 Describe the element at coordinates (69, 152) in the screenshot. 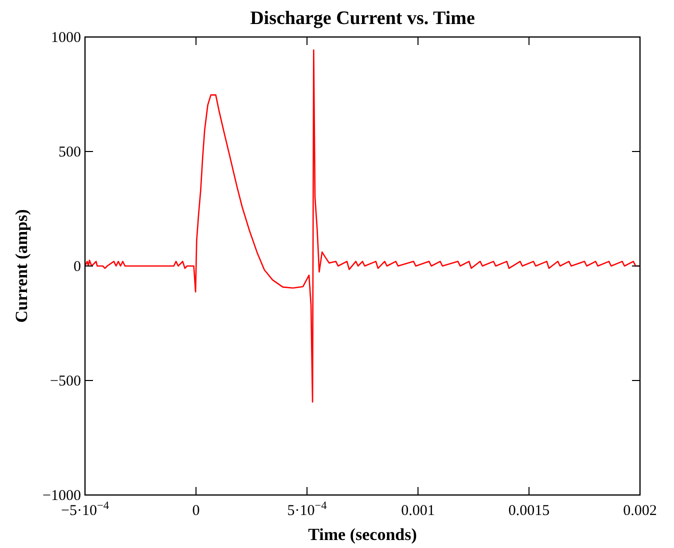

I see `y-tick-label: 500` at that location.